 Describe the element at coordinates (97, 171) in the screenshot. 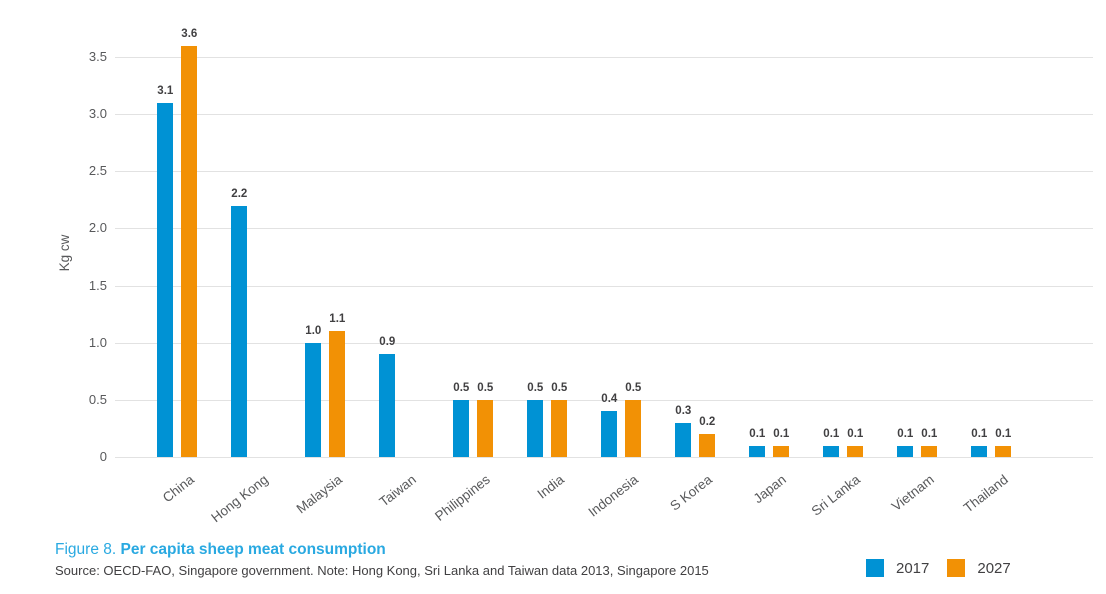

I see `y-tick-label: 2.5` at that location.